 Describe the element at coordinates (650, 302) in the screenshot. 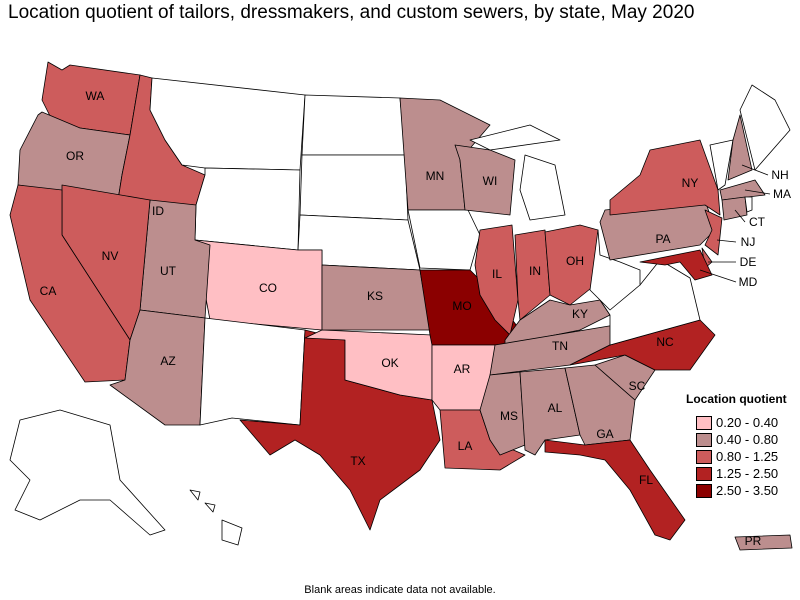

I see `state-va` at that location.